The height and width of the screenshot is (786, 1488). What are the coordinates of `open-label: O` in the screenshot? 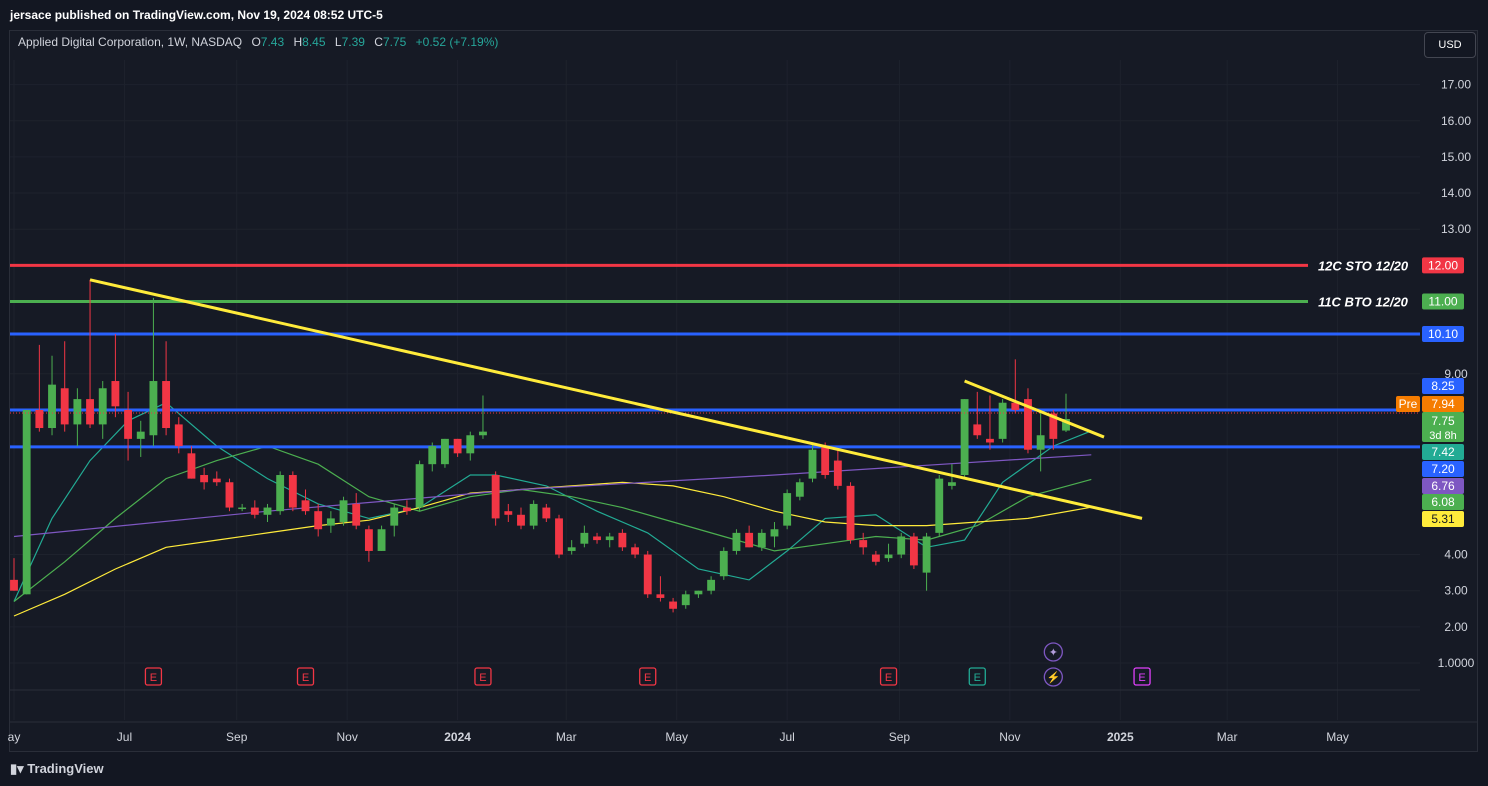 It's located at (256, 42).